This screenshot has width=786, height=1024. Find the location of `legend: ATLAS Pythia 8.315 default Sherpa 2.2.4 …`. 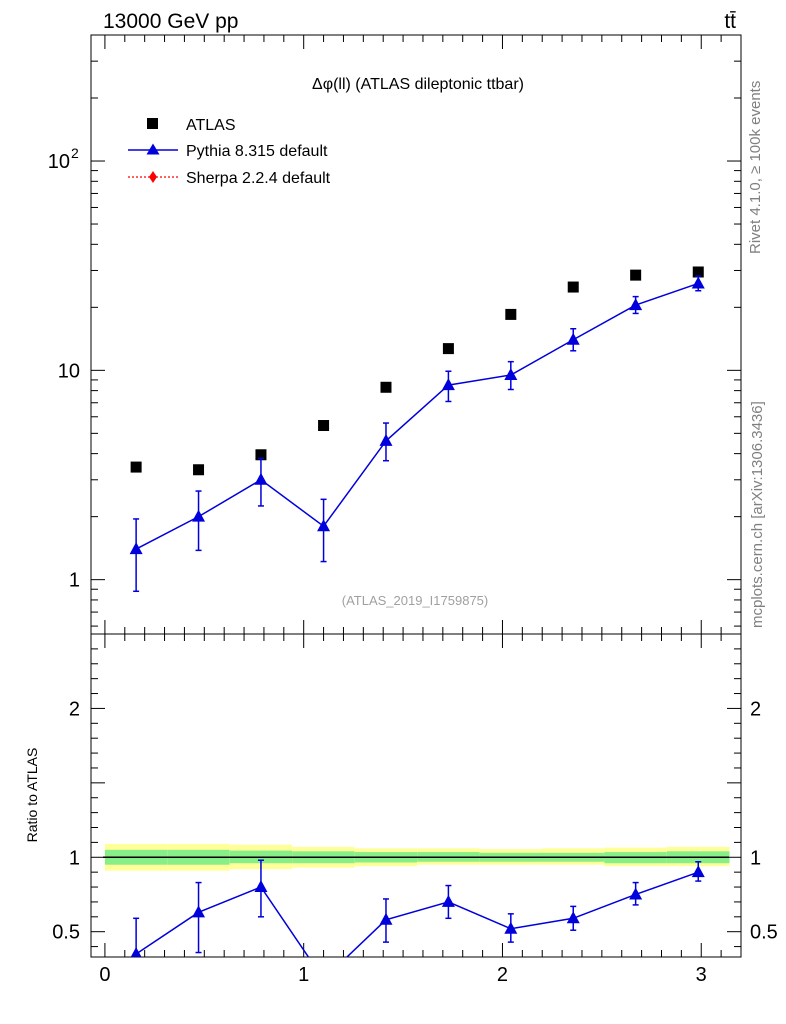

legend: ATLAS Pythia 8.315 default Sherpa 2.2.4 … is located at coordinates (229, 152).